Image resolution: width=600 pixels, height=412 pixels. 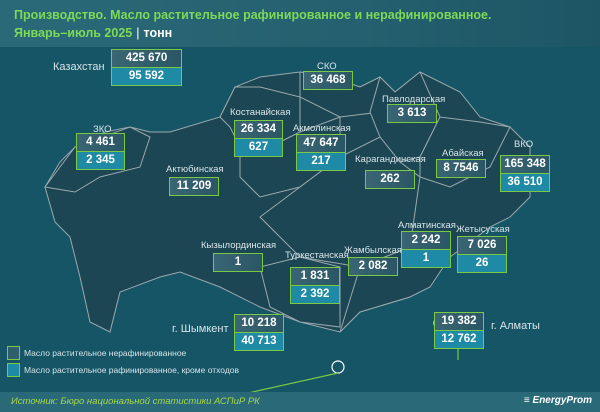 I want to click on legend-swatch-refined, so click(x=13, y=370).